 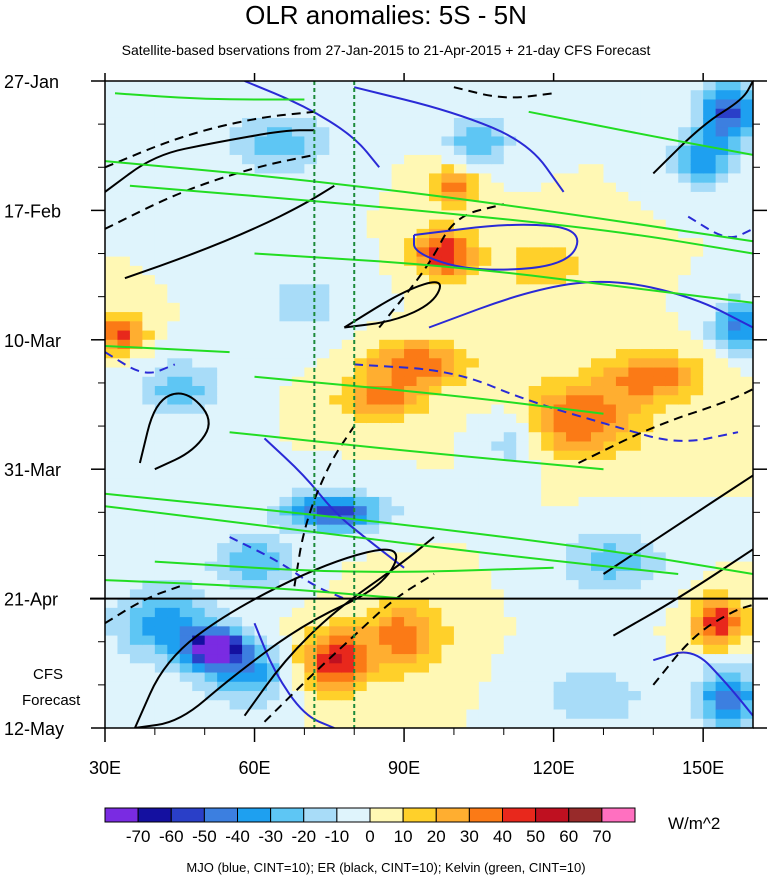 What do you see at coordinates (720, 227) in the screenshot?
I see `mjo-contour` at bounding box center [720, 227].